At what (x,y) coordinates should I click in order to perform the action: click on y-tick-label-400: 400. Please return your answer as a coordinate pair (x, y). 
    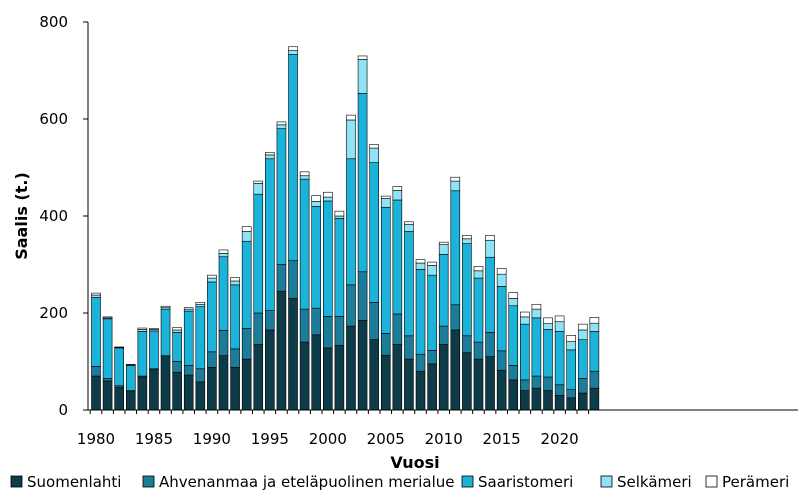
    Looking at the image, I should click on (53, 216).